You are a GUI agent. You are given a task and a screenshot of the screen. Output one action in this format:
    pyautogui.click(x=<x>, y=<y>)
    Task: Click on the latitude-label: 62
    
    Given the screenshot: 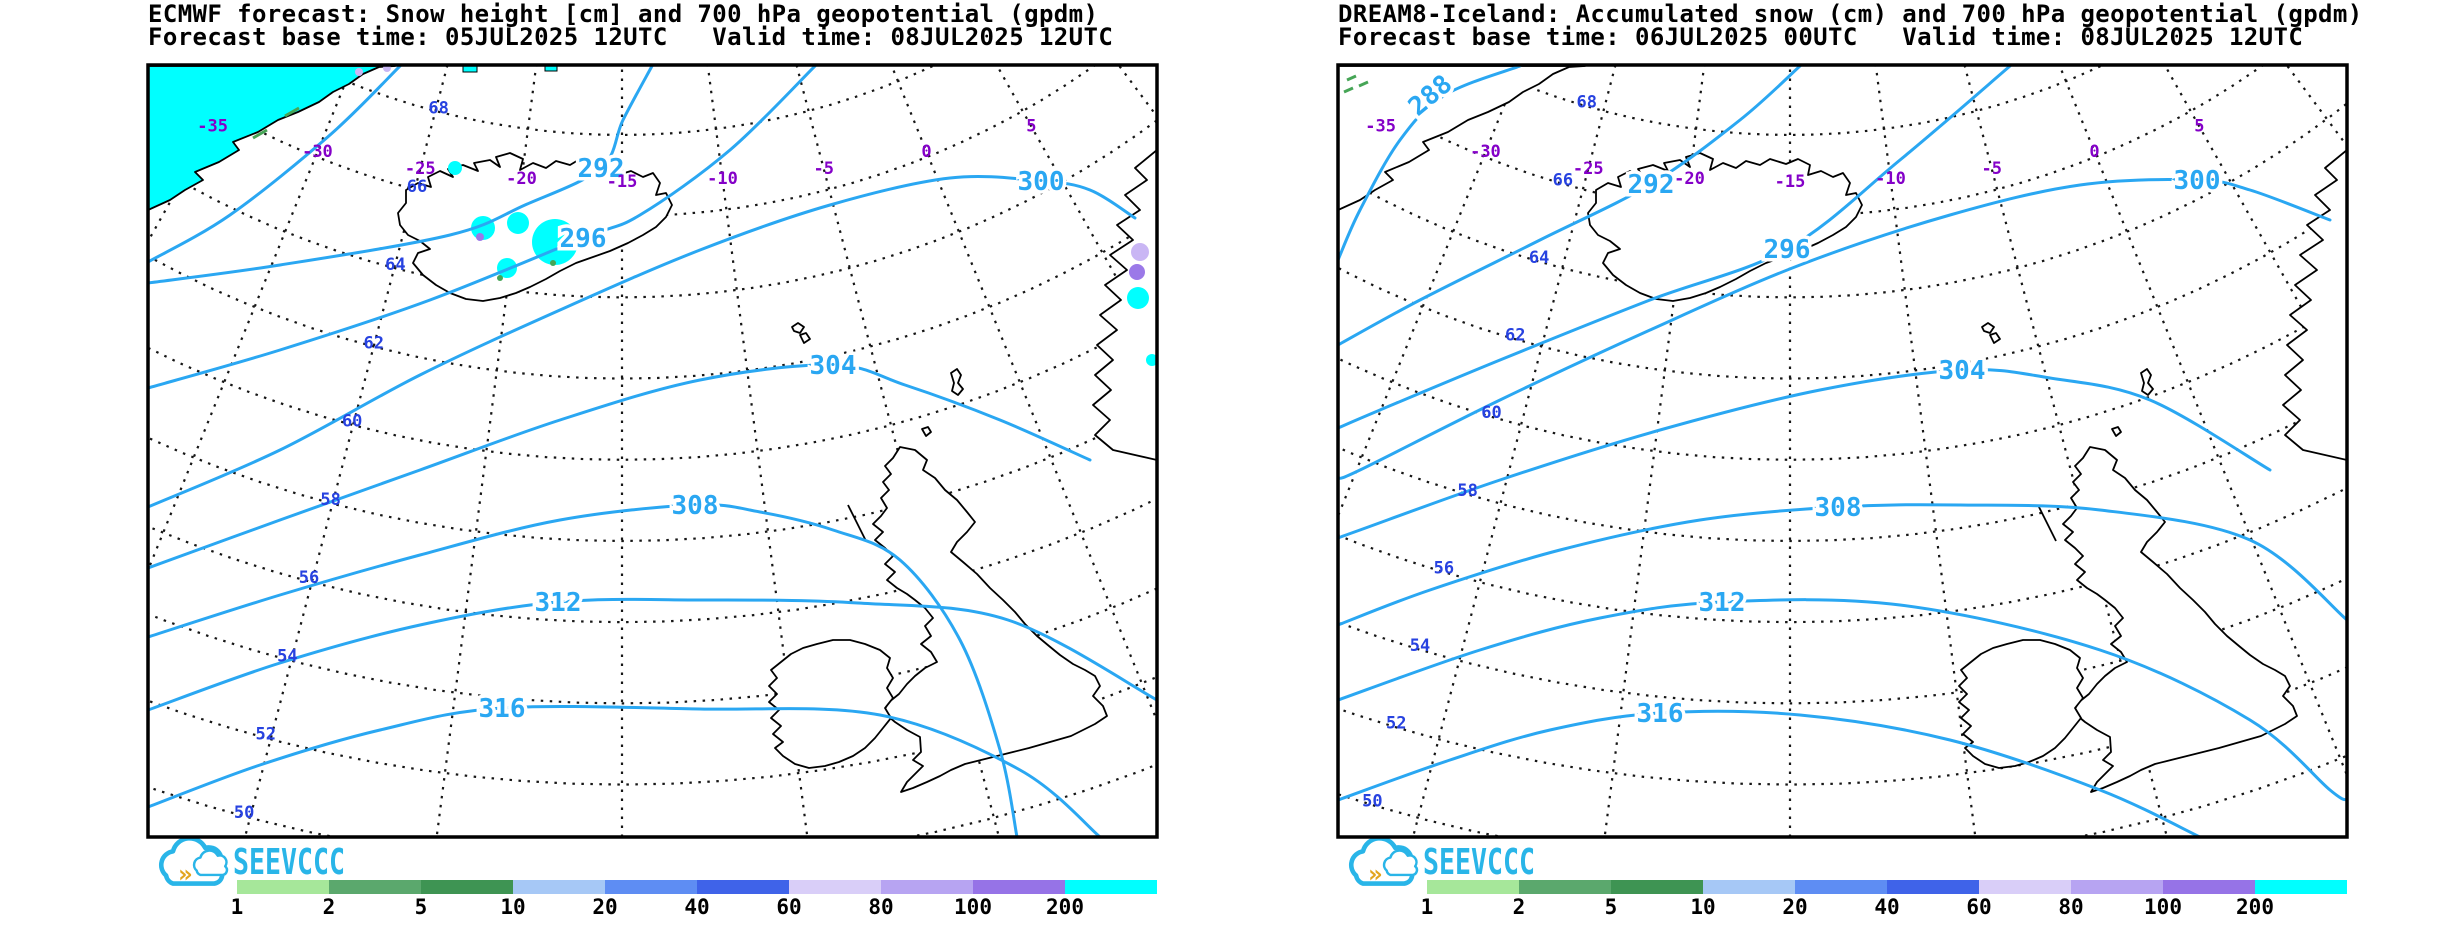 What is the action you would take?
    pyautogui.click(x=1515, y=336)
    